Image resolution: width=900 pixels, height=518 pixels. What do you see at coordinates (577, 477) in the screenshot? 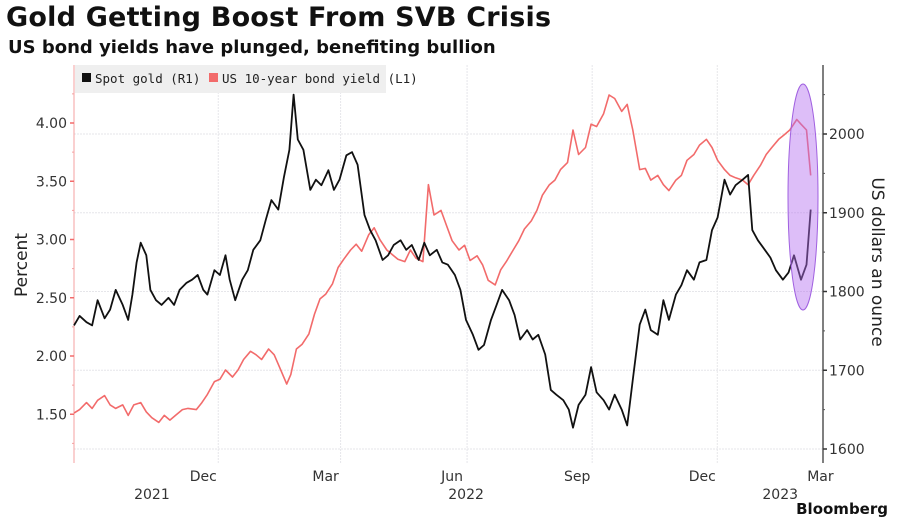
I see `x-axis-month-label: Sep` at bounding box center [577, 477].